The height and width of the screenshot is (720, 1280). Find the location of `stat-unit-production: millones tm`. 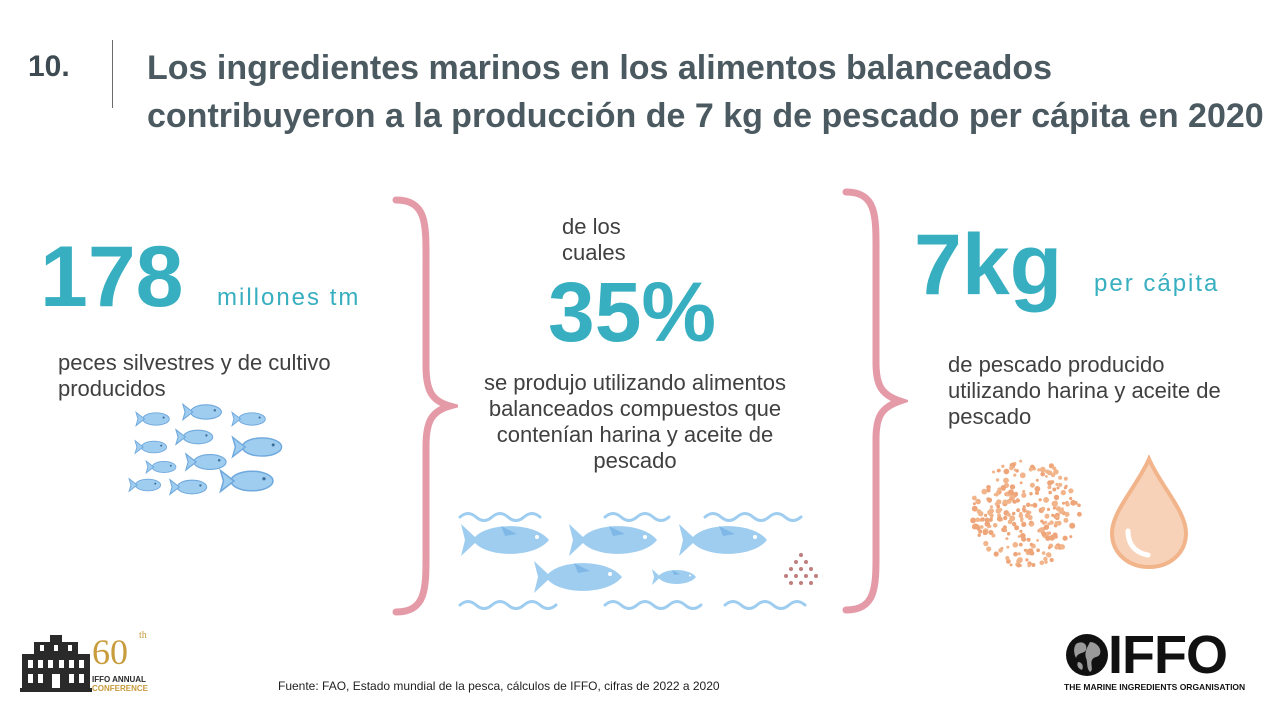

stat-unit-production: millones tm is located at coordinates (289, 297).